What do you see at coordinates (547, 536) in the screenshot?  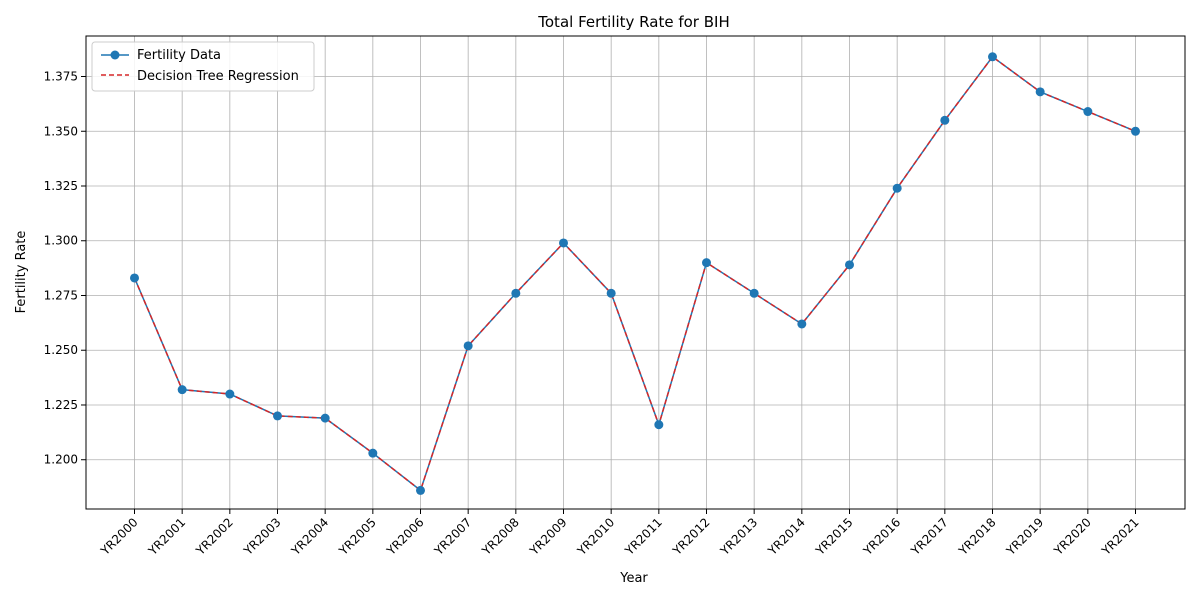 I see `x-tick-label: YR2009` at bounding box center [547, 536].